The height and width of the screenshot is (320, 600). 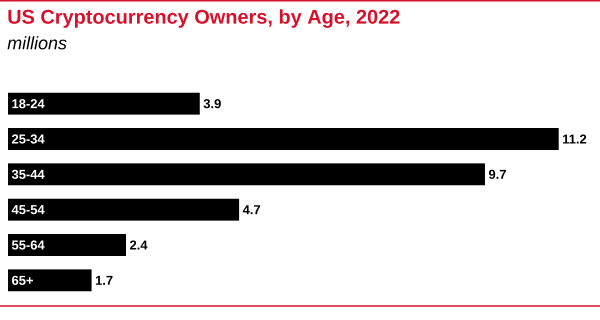 I want to click on data-label: 1.7, so click(x=104, y=280).